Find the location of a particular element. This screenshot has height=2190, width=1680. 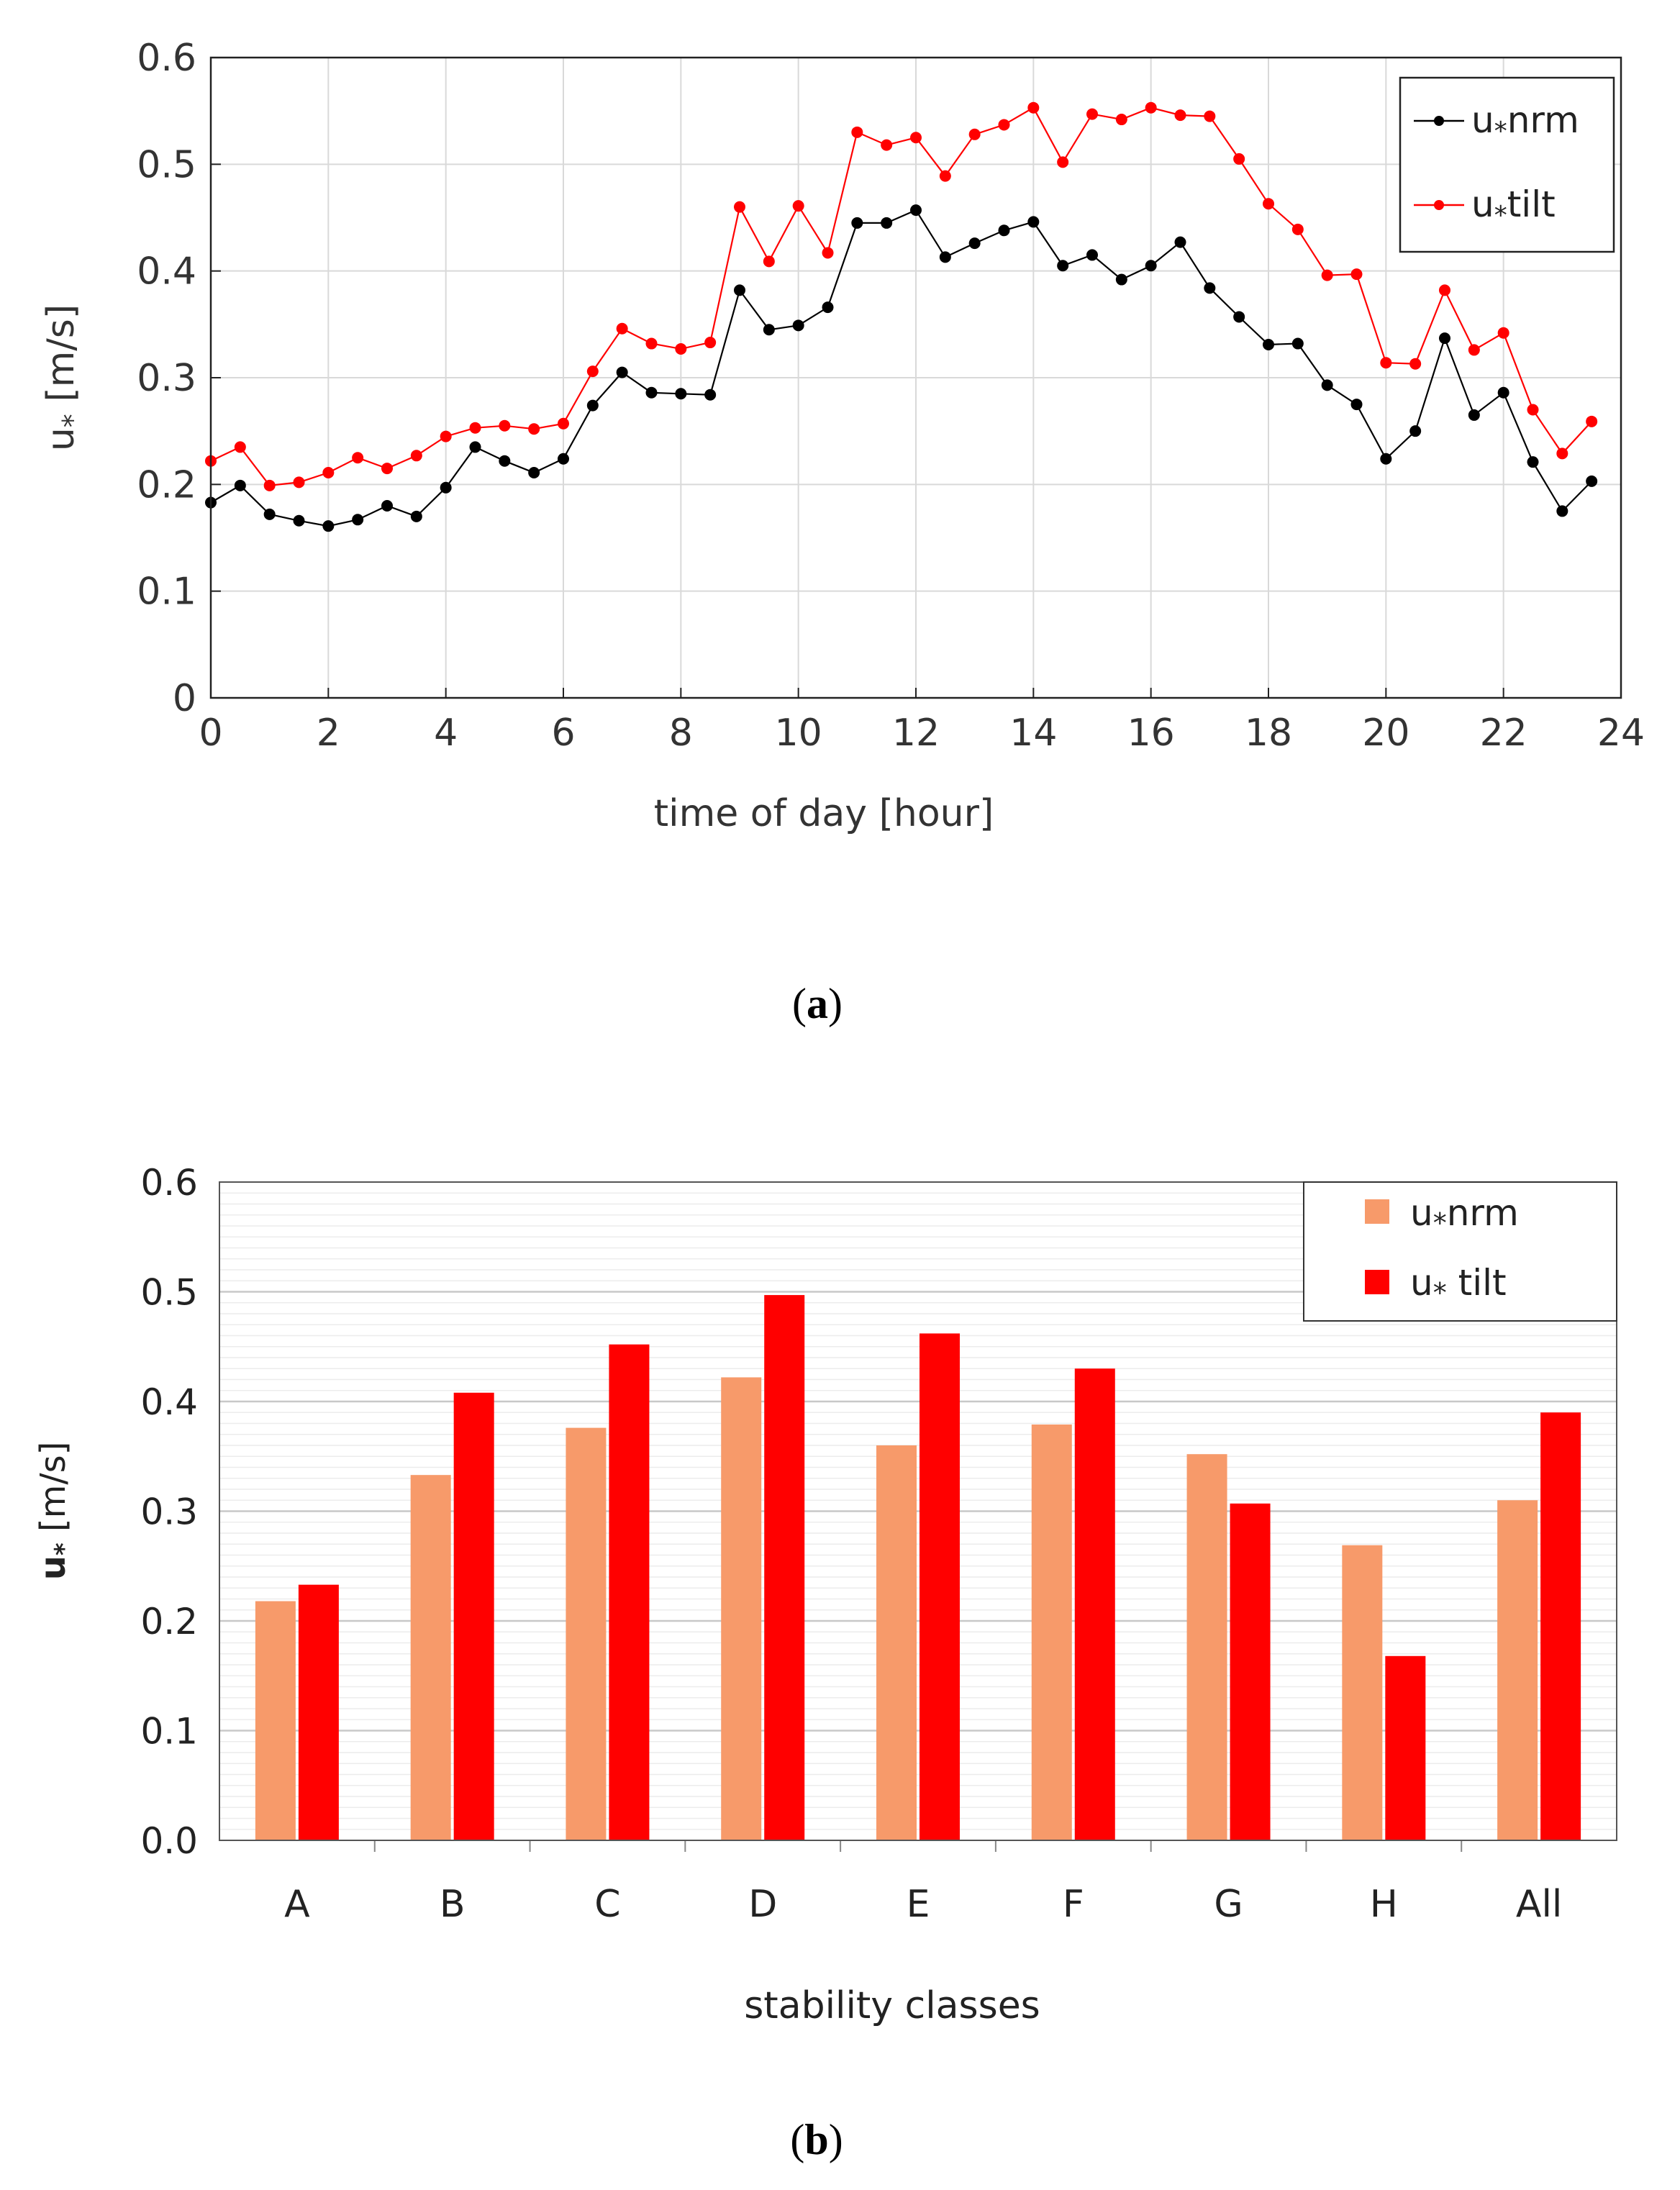

chart-b-y-tick-label: 0.6 is located at coordinates (169, 1183).